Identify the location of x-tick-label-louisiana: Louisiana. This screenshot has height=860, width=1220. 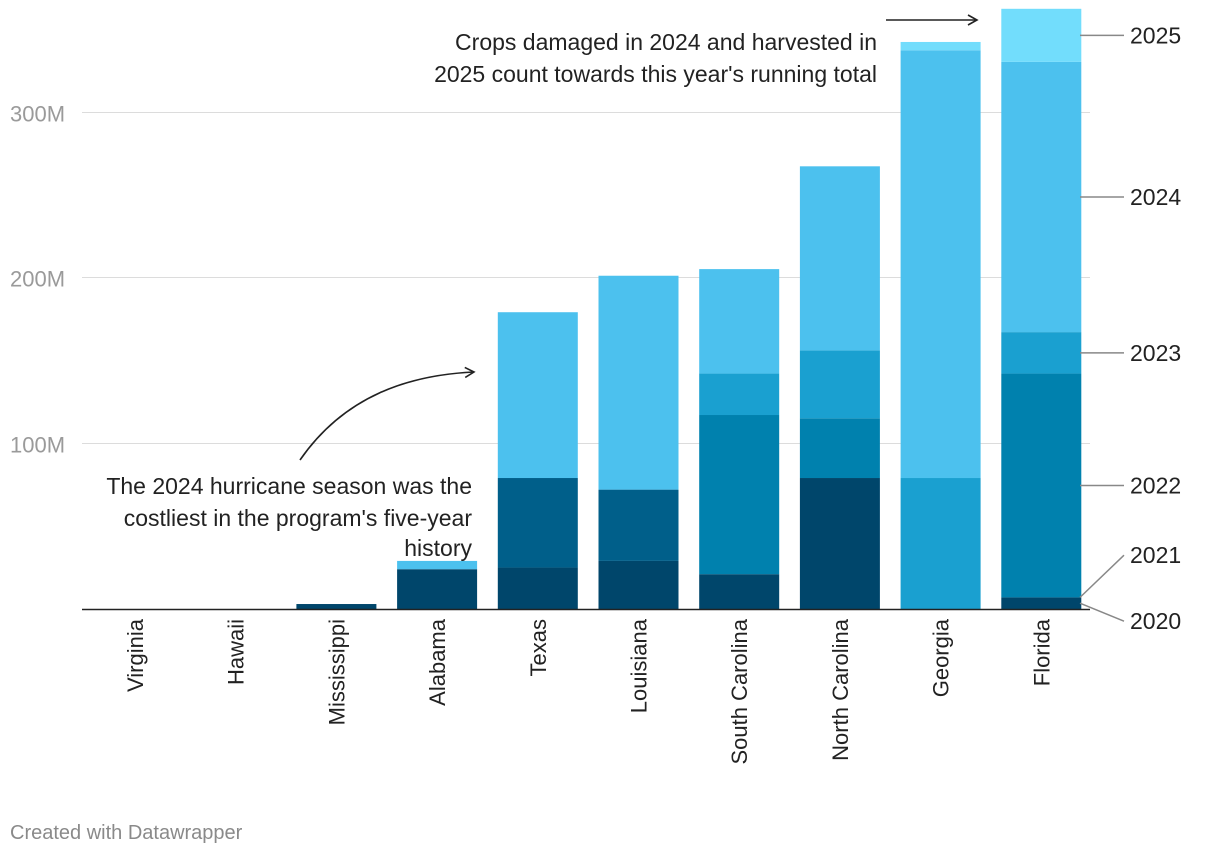
(639, 665).